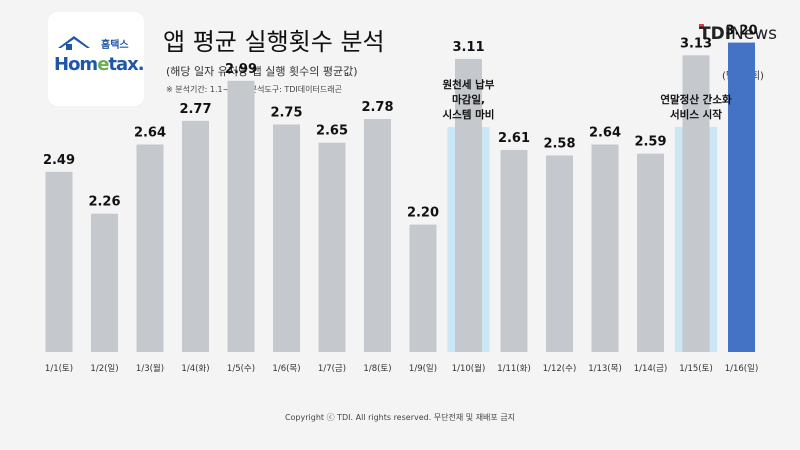 This screenshot has height=450, width=800. What do you see at coordinates (274, 42) in the screenshot?
I see `page-title: 앱 평균 실행횟수 분석` at bounding box center [274, 42].